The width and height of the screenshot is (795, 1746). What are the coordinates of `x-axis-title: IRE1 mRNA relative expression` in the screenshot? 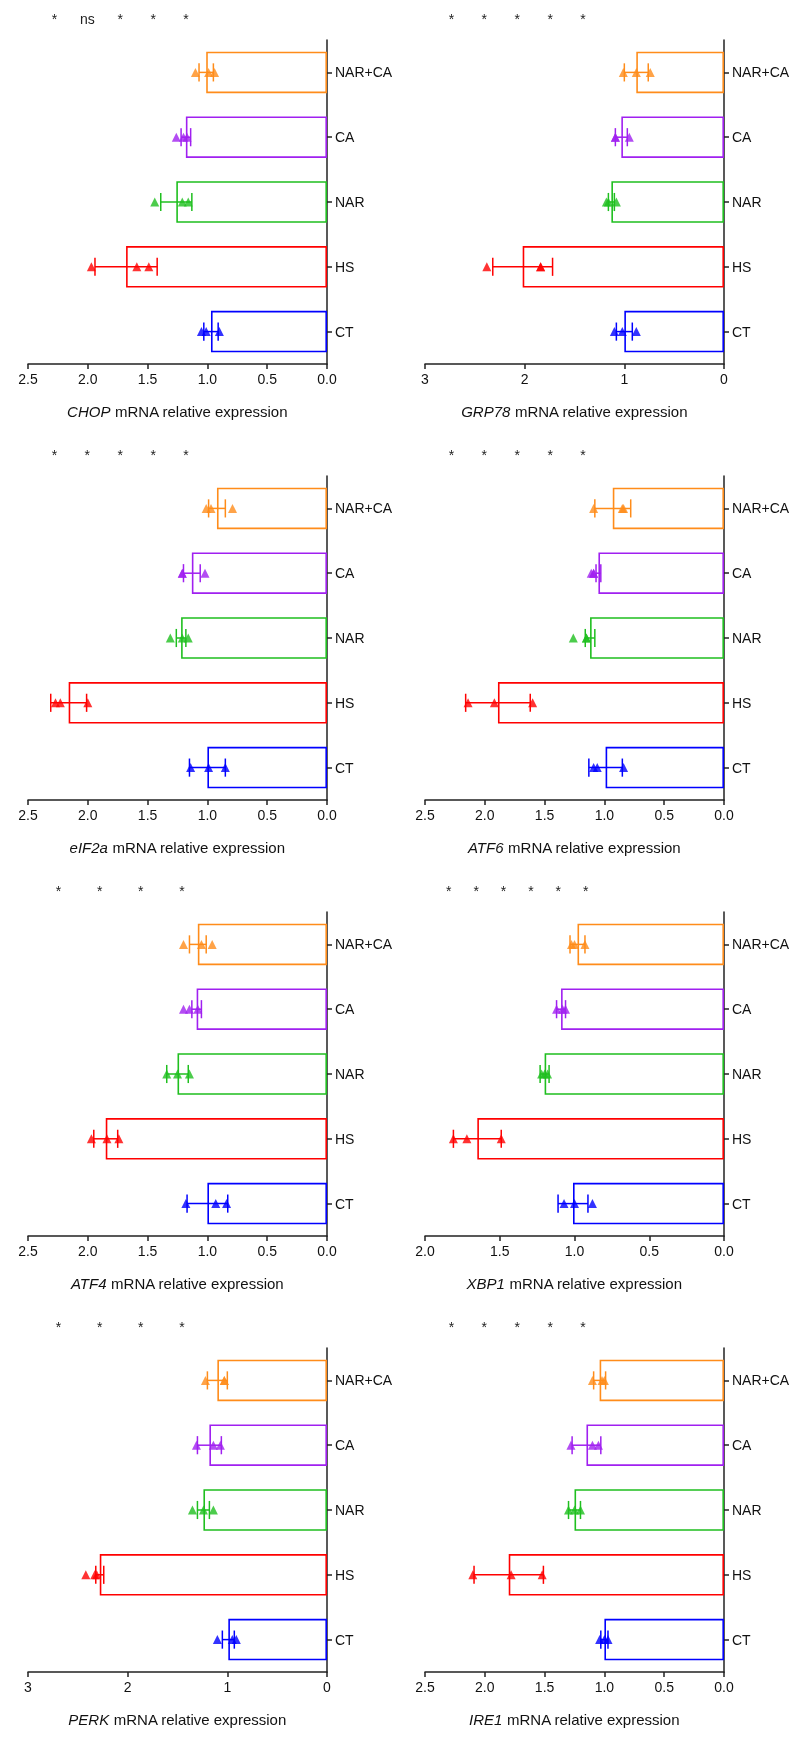 It's located at (574, 1719).